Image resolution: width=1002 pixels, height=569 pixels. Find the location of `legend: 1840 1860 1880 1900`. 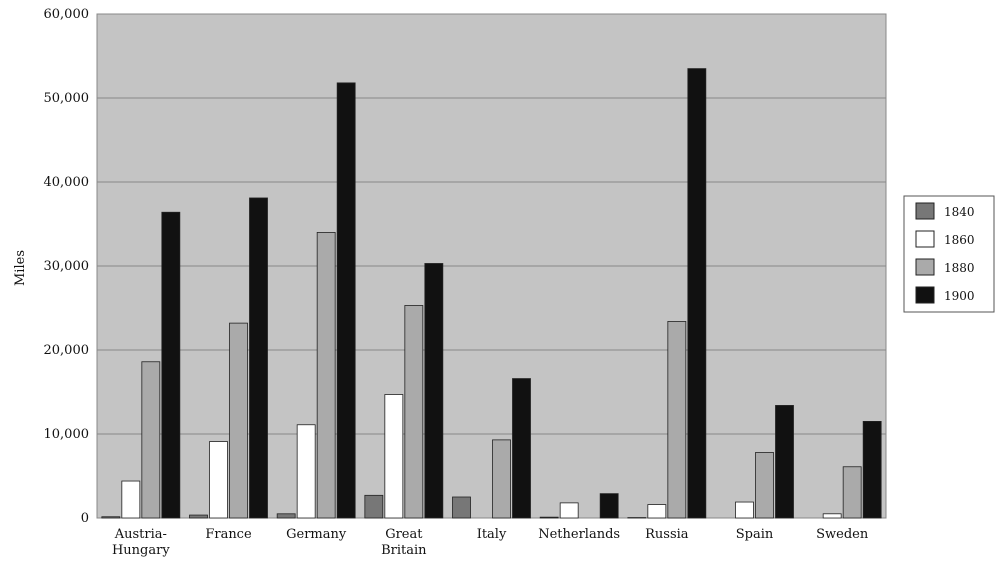

legend: 1840 1860 1880 1900 is located at coordinates (949, 254).